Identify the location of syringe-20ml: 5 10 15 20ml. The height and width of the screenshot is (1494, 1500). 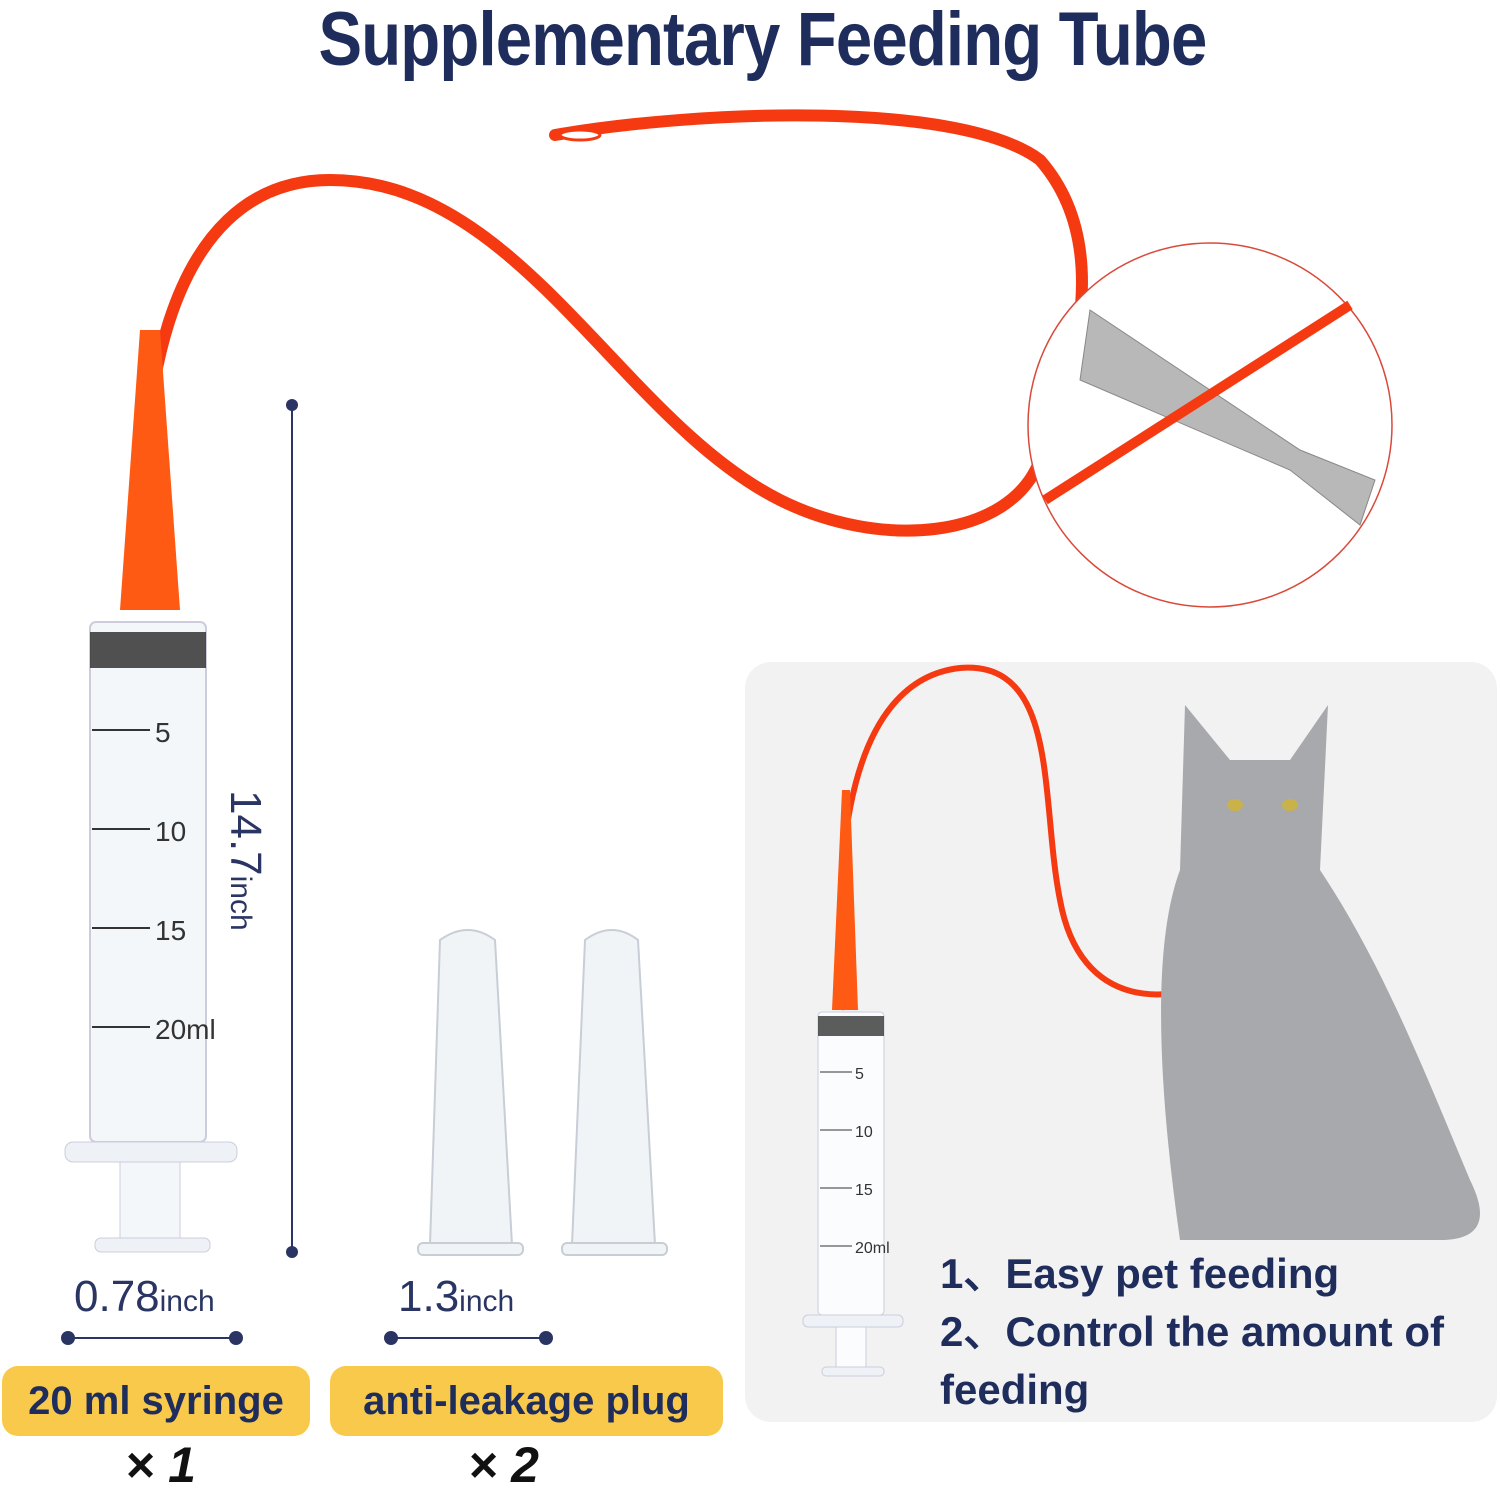
(151, 937).